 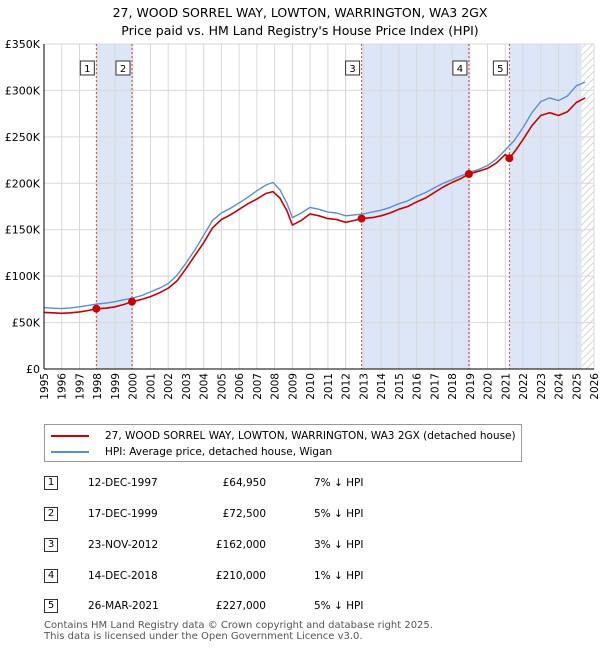 What do you see at coordinates (560, 386) in the screenshot?
I see `x-tick-label: 2024` at bounding box center [560, 386].